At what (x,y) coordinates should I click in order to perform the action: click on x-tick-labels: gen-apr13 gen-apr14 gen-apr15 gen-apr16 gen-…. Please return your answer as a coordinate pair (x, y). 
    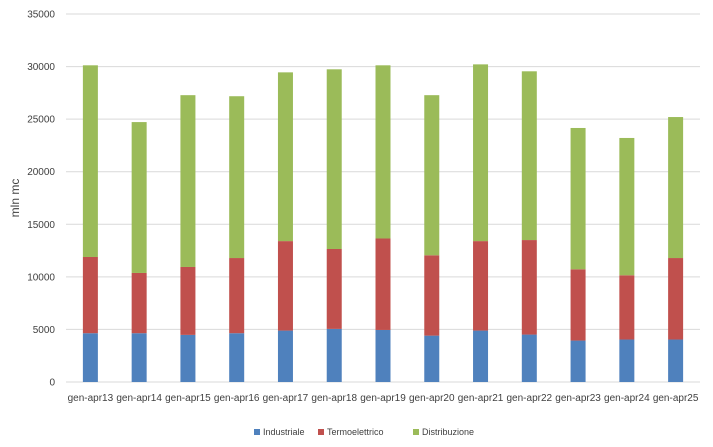
    Looking at the image, I should click on (383, 398).